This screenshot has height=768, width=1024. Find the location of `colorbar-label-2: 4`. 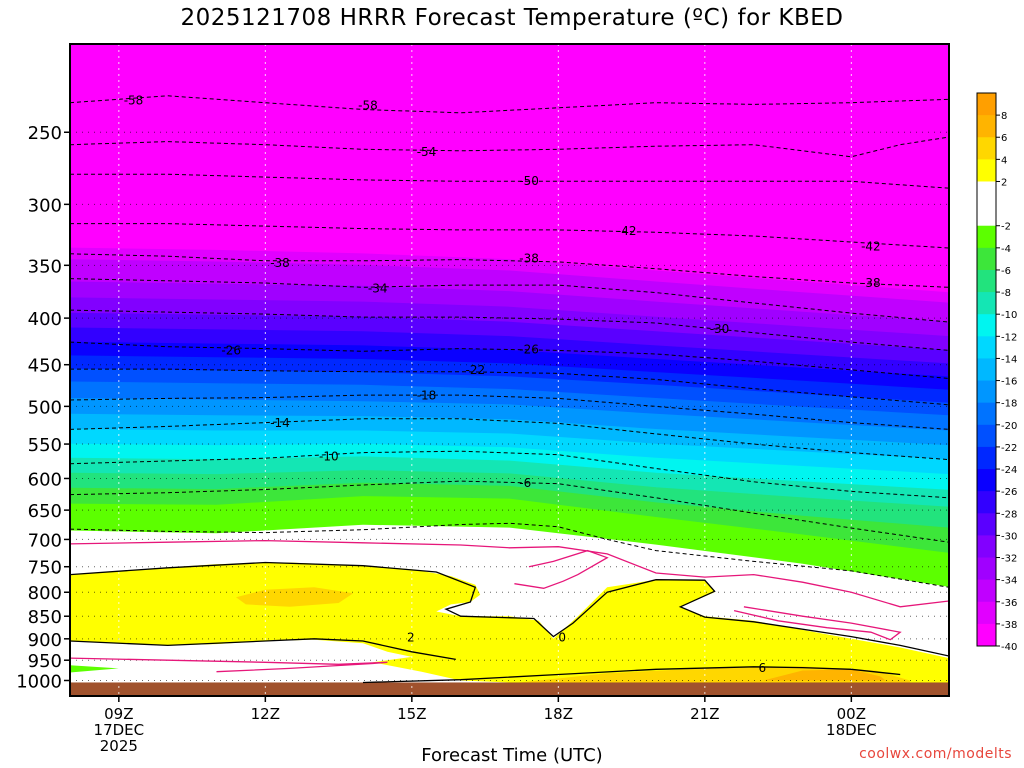

colorbar-label-2: 4 is located at coordinates (1004, 160).